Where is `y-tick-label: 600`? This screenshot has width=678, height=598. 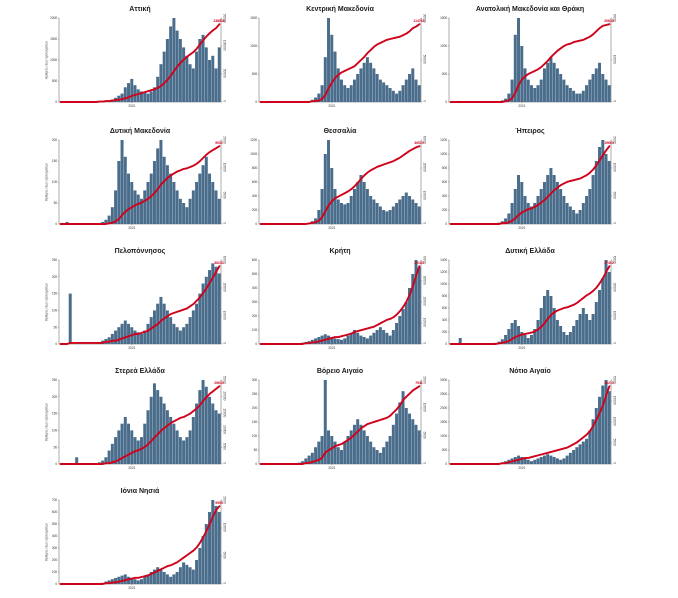
y-tick-label: 600 is located at coordinates (255, 182).